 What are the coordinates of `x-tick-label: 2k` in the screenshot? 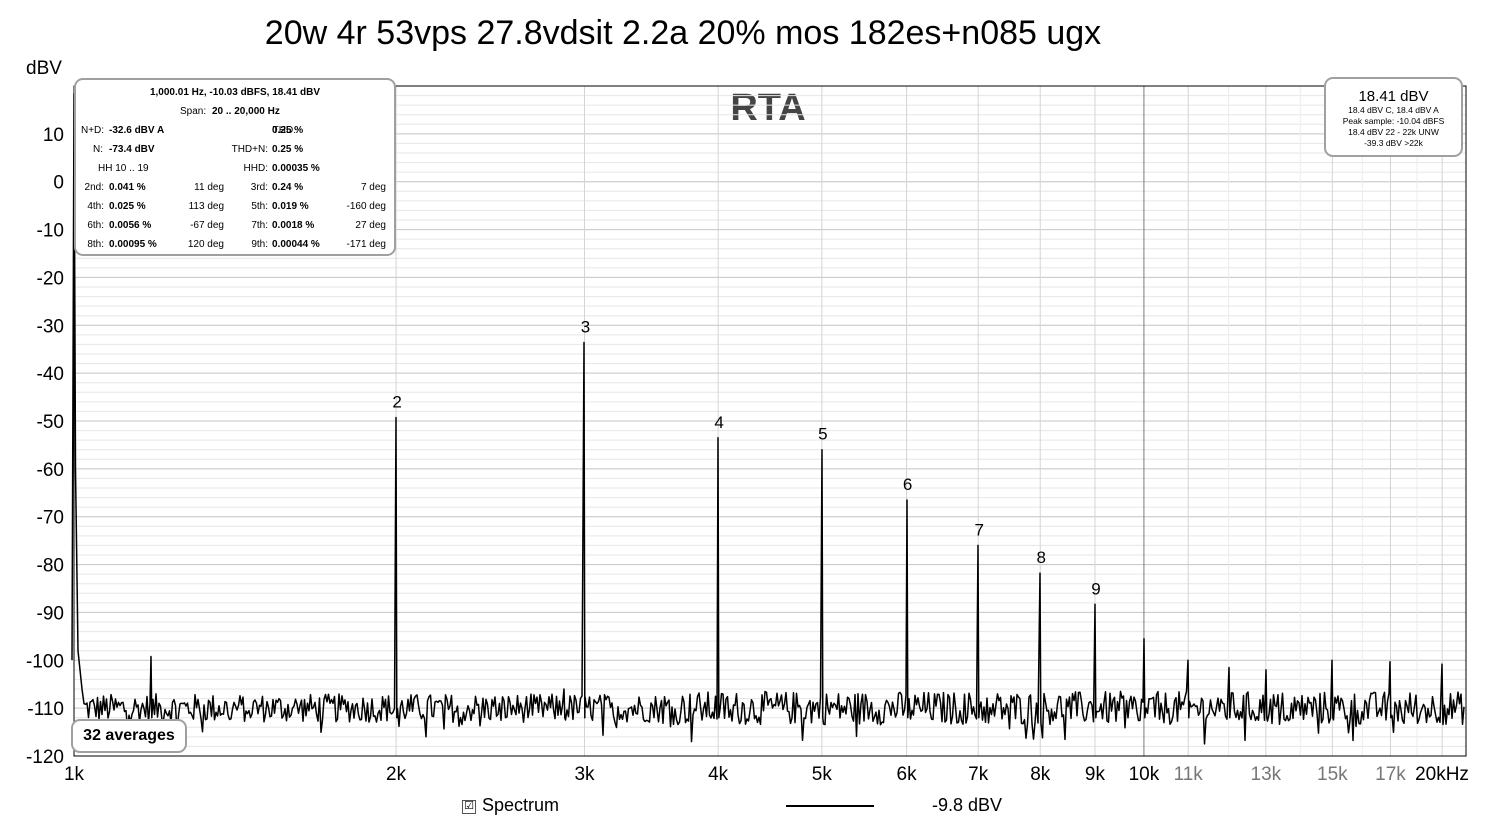 It's located at (396, 774).